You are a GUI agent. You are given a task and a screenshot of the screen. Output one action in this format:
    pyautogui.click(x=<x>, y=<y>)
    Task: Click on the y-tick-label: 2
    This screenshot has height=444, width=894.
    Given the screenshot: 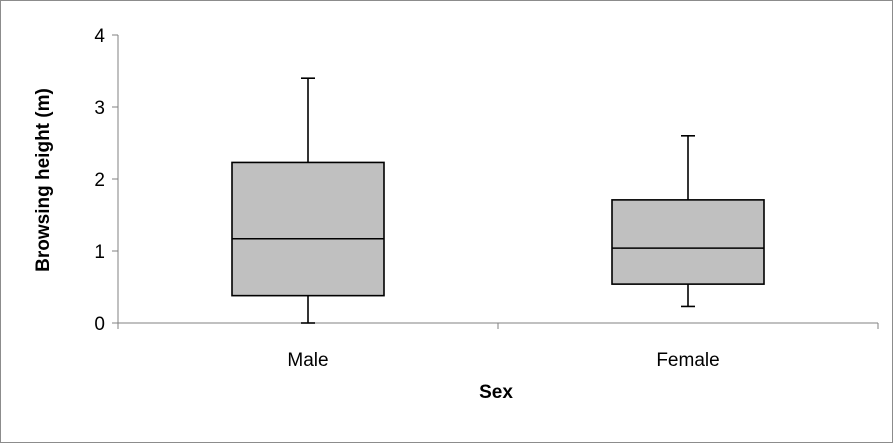 What is the action you would take?
    pyautogui.click(x=99, y=180)
    